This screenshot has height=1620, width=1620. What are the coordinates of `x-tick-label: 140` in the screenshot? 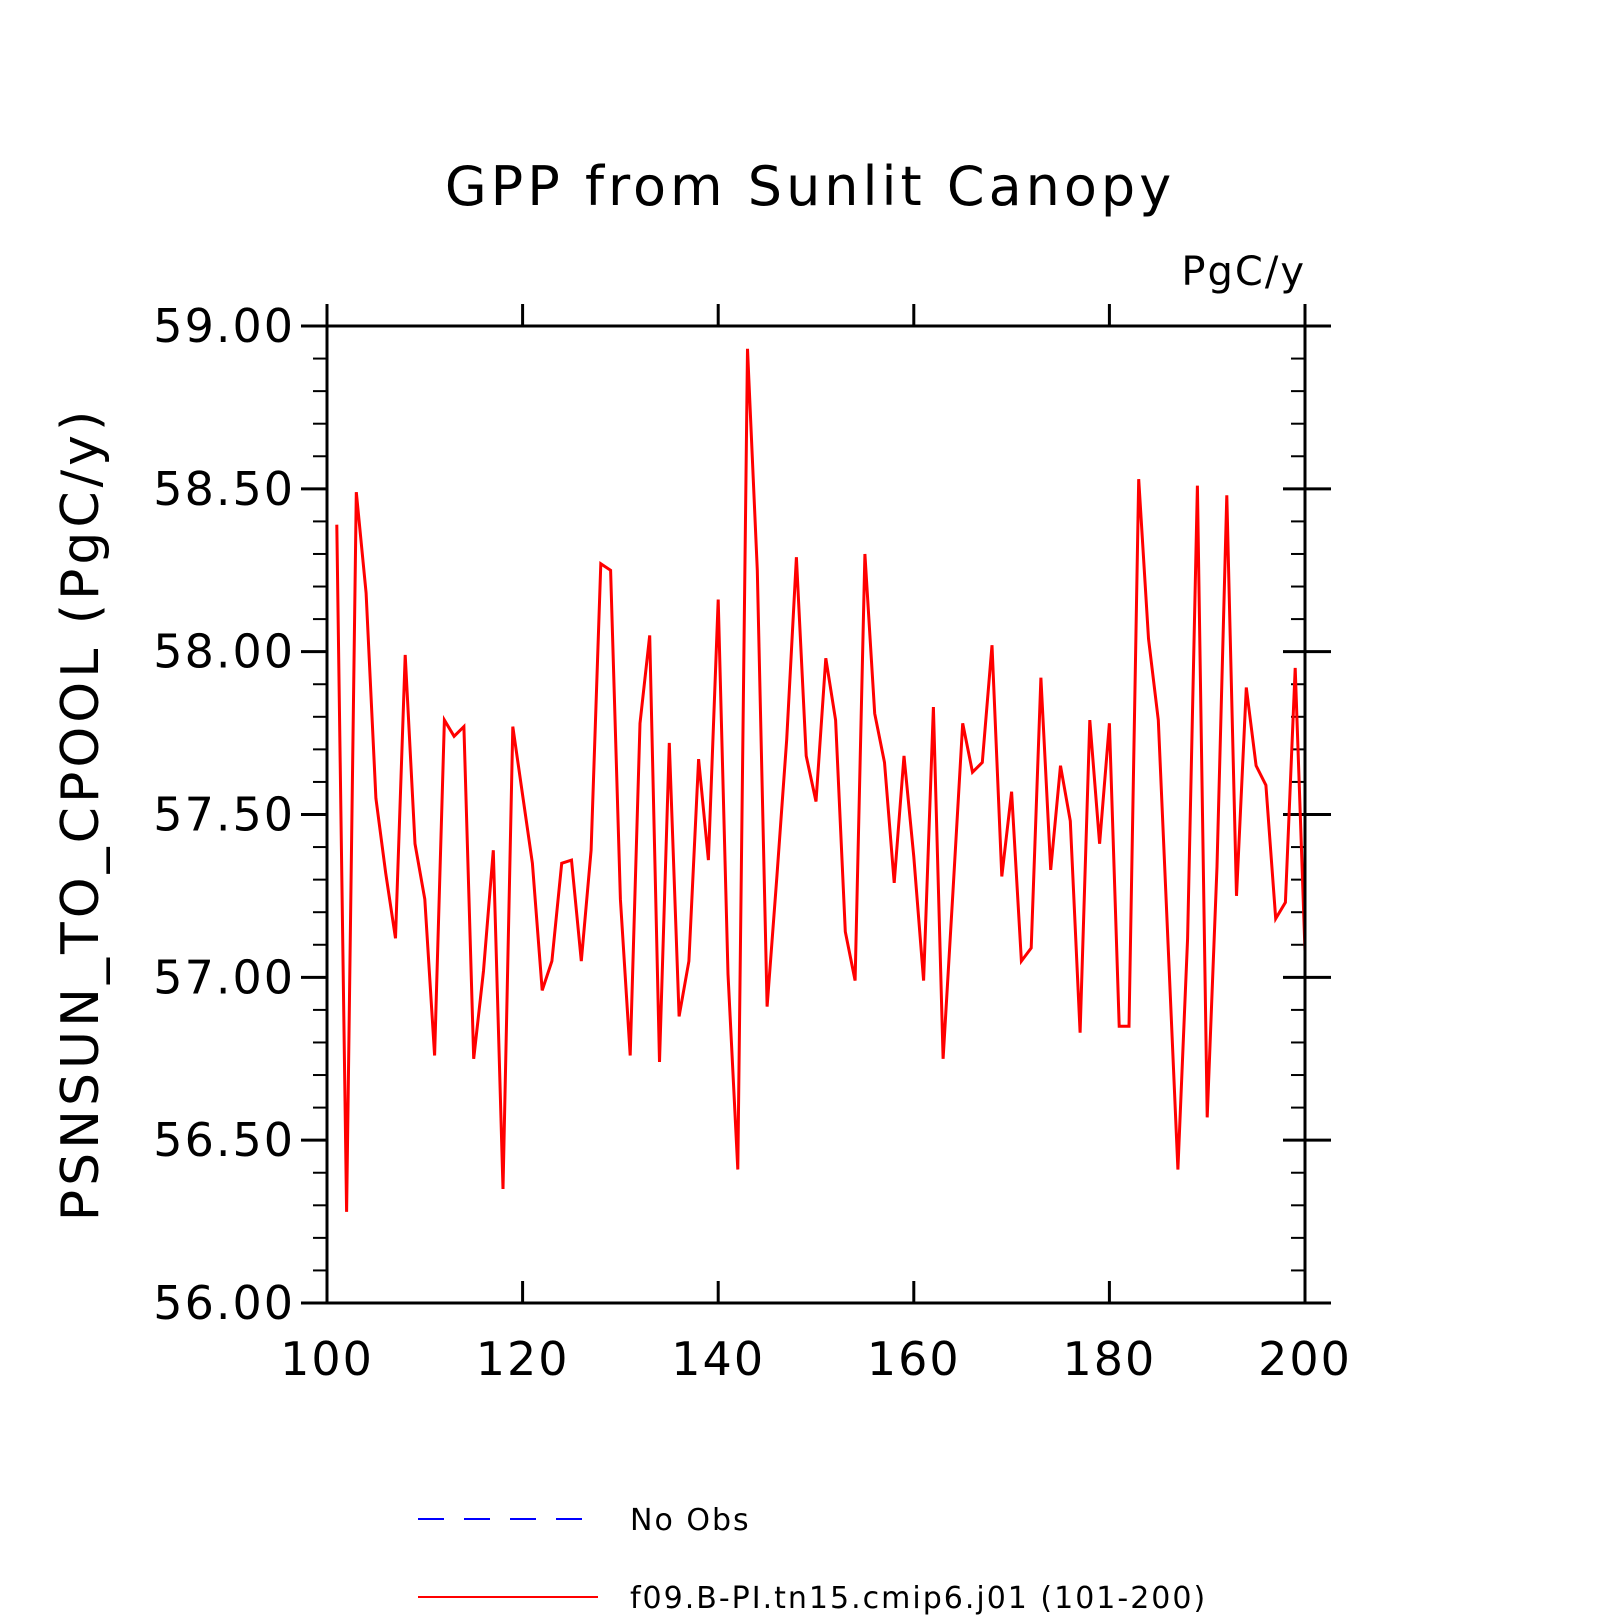 It's located at (718, 1359).